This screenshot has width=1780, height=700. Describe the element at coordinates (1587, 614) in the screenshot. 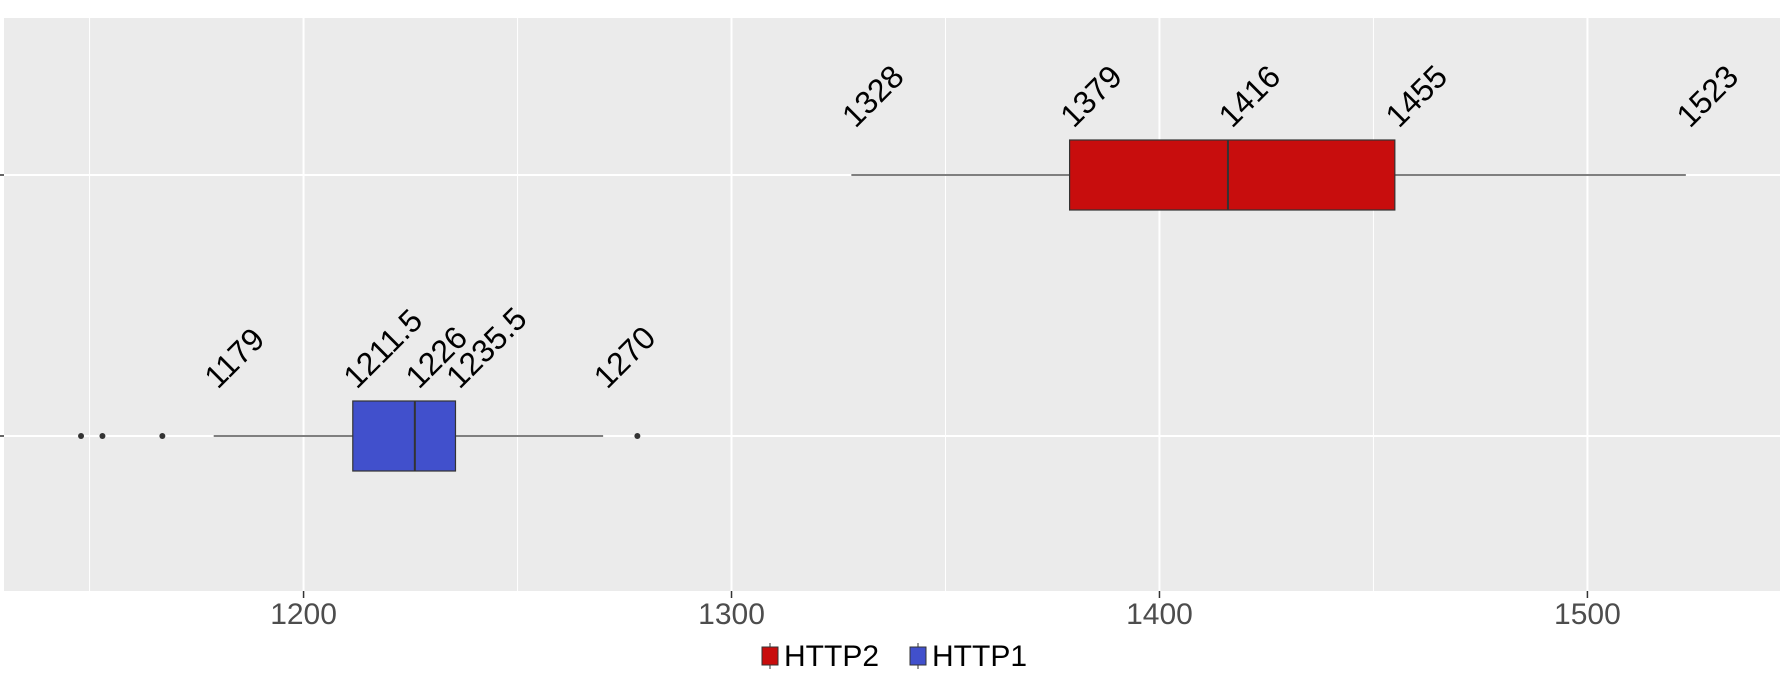

I see `x-tick-label: 1500` at that location.